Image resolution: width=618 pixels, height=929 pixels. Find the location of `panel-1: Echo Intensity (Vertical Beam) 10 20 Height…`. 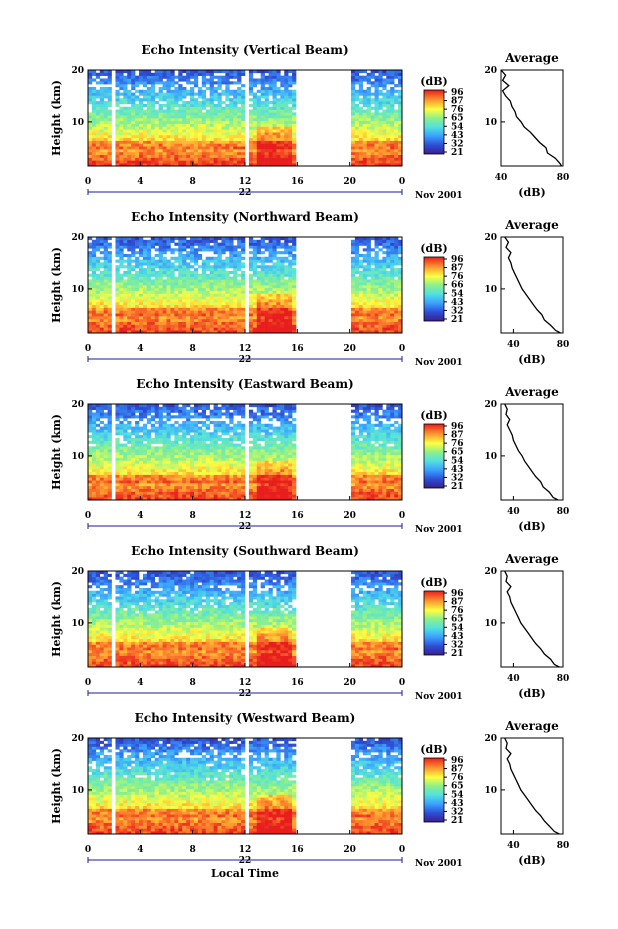

panel-1: Echo Intensity (Vertical Beam) 10 20 Height… is located at coordinates (309, 122).